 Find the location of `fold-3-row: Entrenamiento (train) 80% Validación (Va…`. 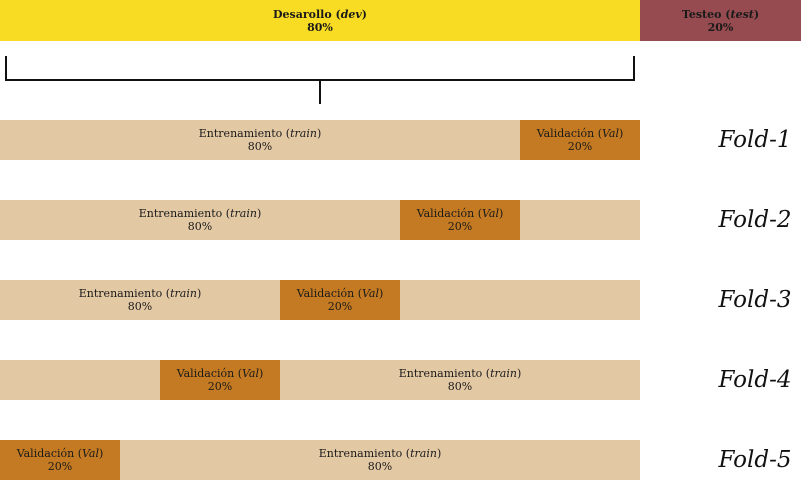

fold-3-row: Entrenamiento (train) 80% Validación (Va… is located at coordinates (320, 300).